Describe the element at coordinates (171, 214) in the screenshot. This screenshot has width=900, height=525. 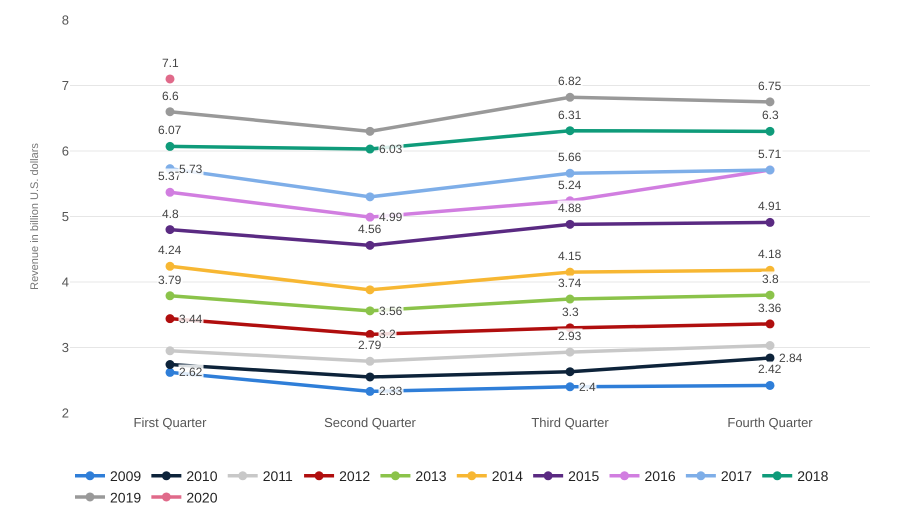
I see `data-label: 4.8` at that location.